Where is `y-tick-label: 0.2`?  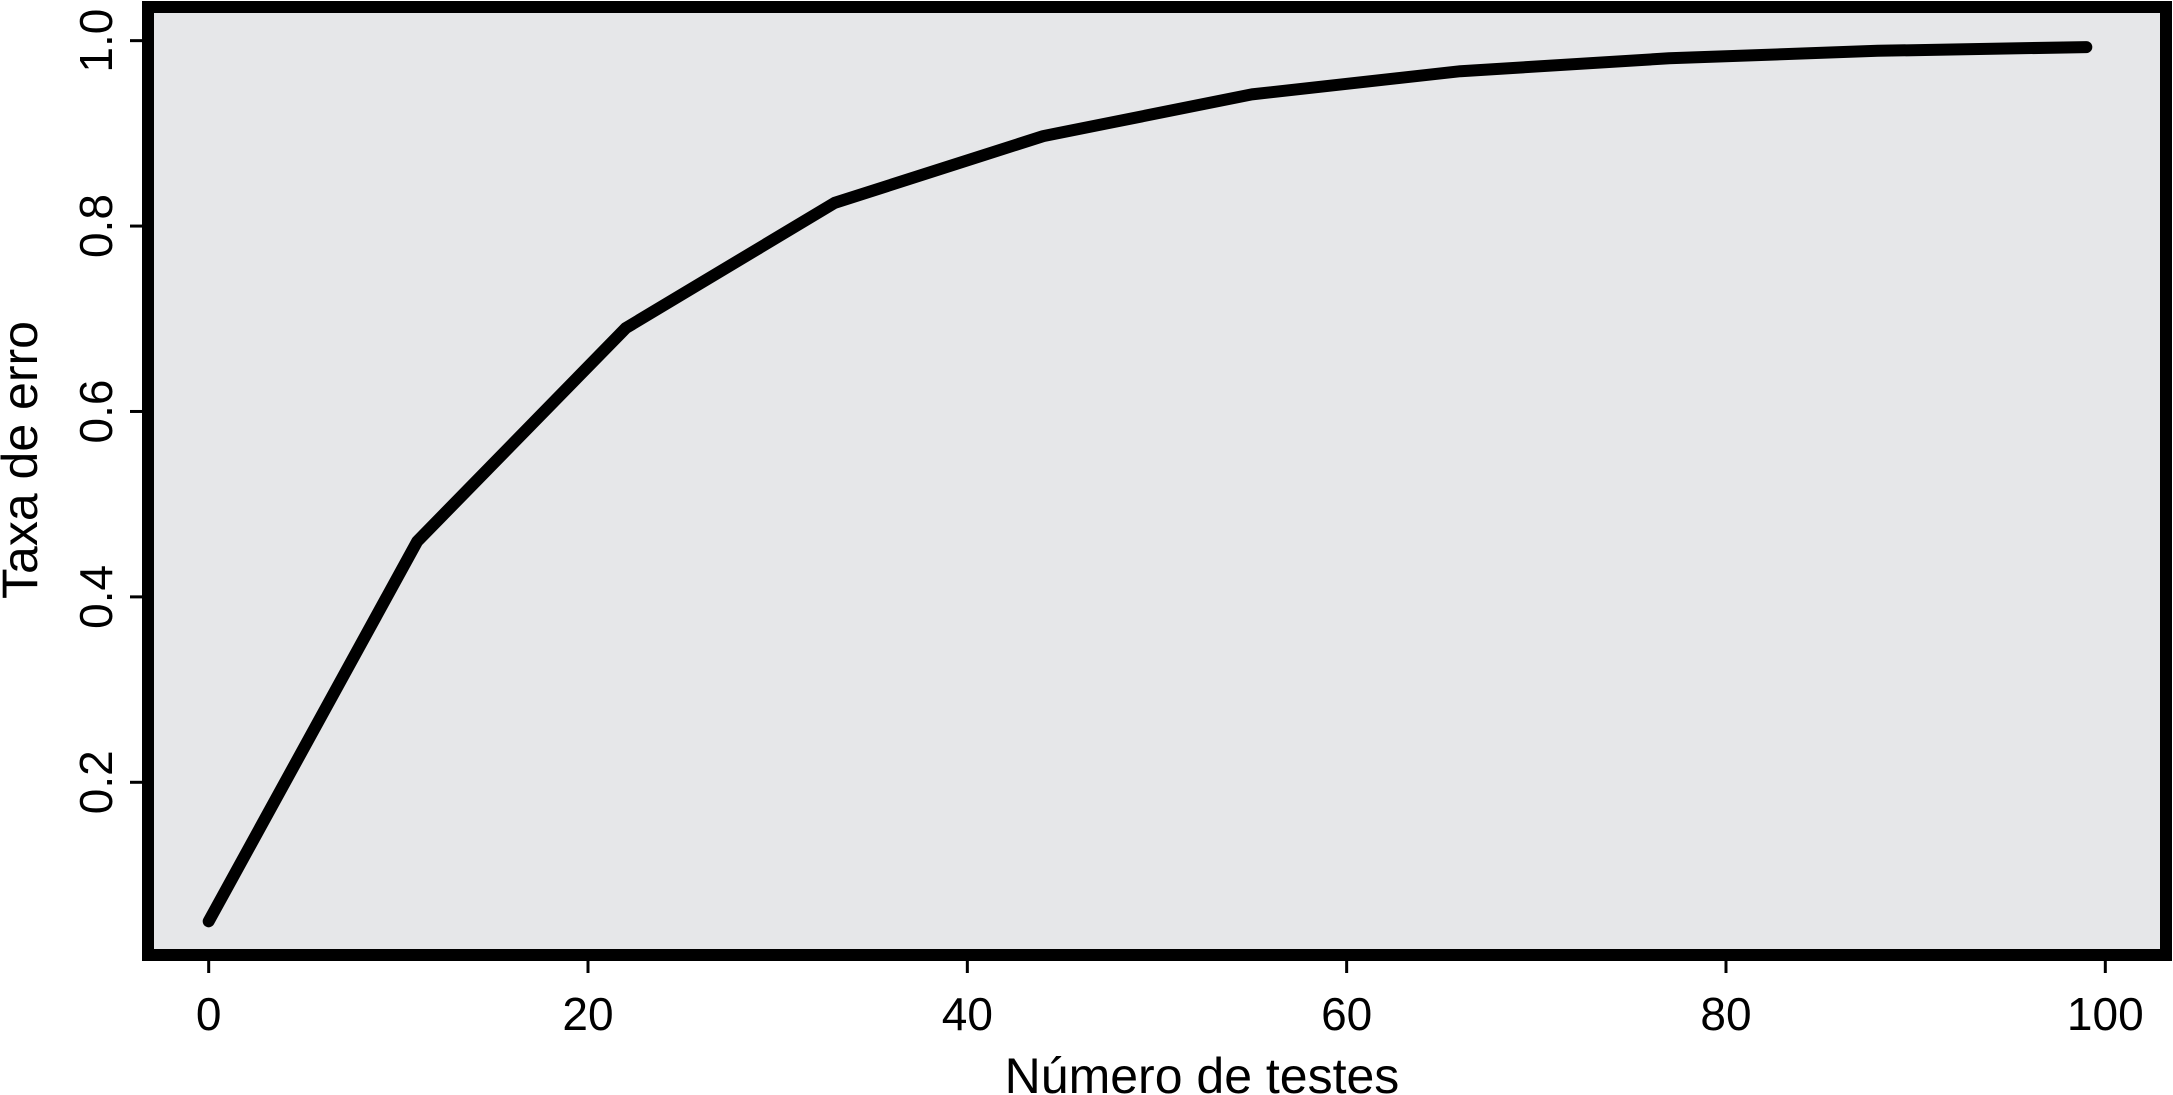
y-tick-label: 0.2 is located at coordinates (96, 782).